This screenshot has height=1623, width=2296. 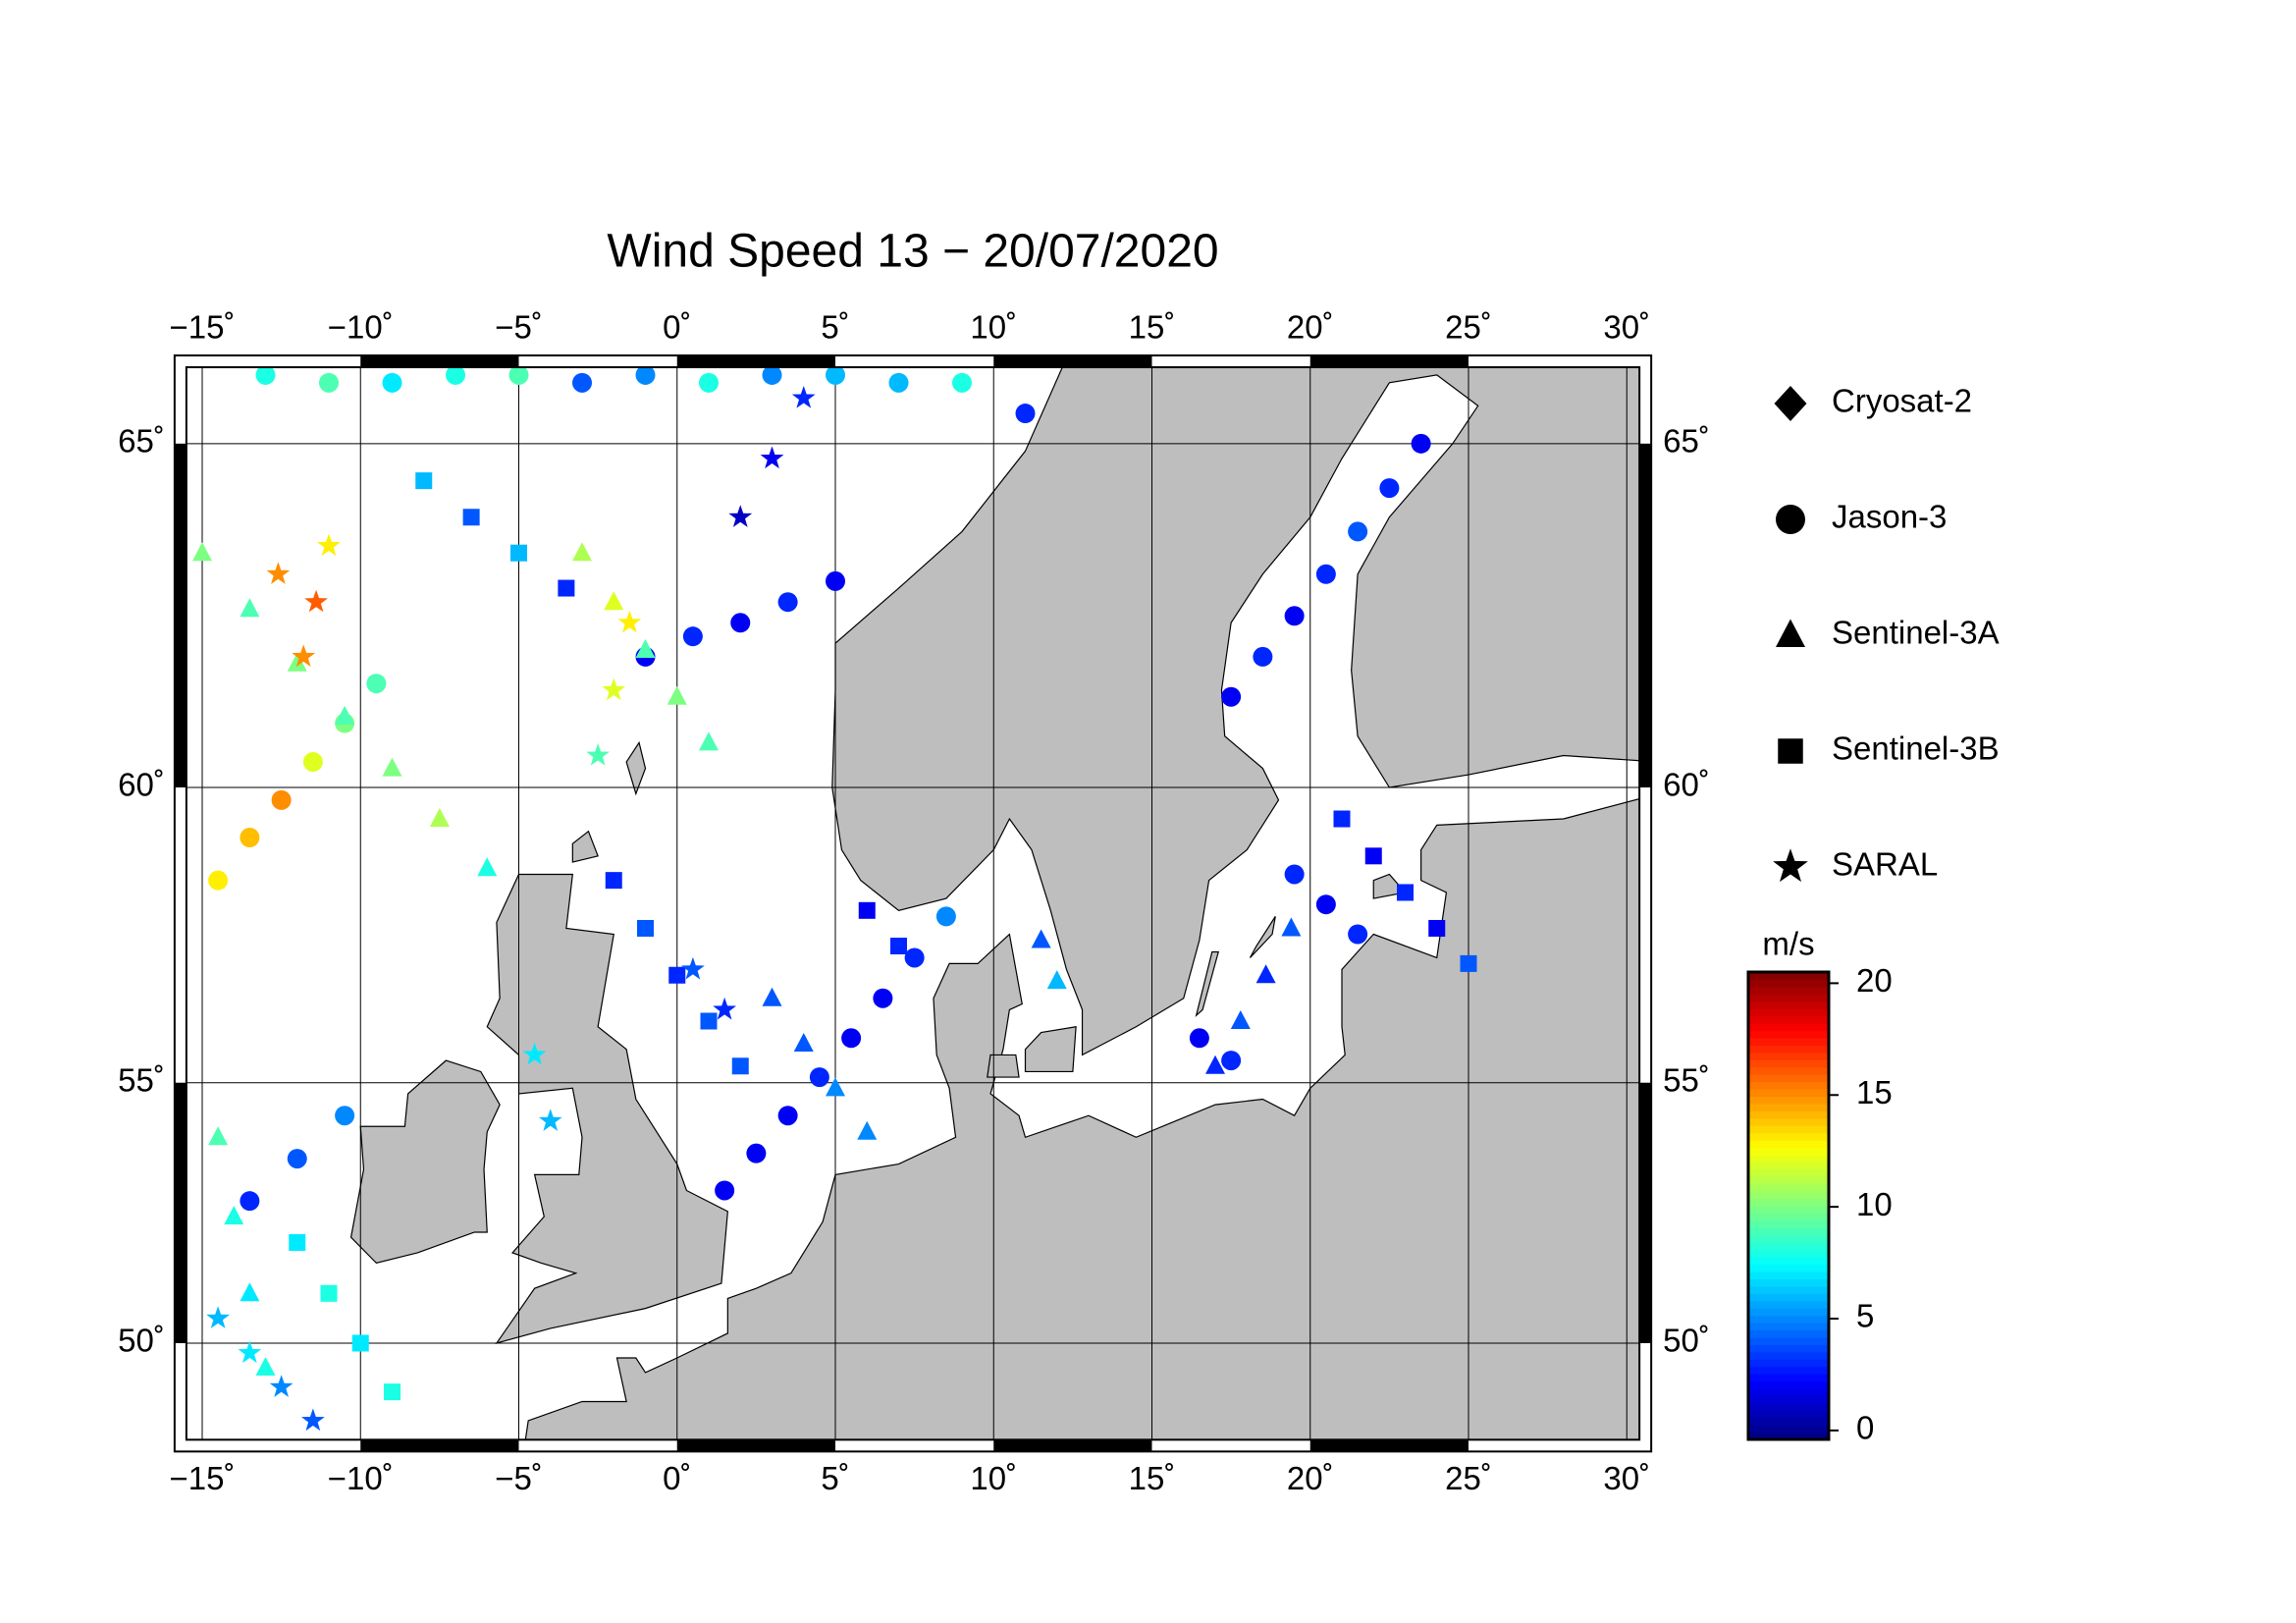 What do you see at coordinates (1788, 944) in the screenshot?
I see `colorbar-unit: m/s` at bounding box center [1788, 944].